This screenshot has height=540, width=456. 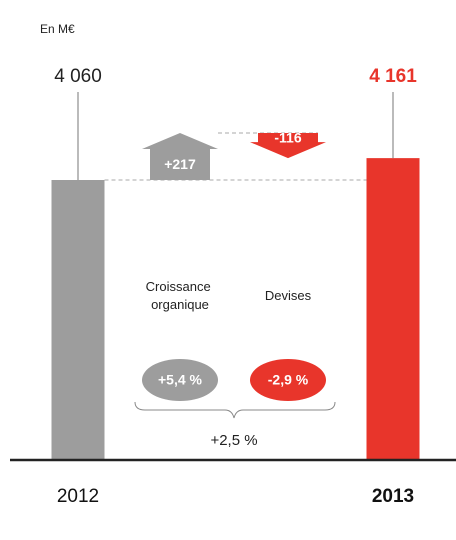 What do you see at coordinates (233, 440) in the screenshot?
I see `total-change-label: +2,5 %` at bounding box center [233, 440].